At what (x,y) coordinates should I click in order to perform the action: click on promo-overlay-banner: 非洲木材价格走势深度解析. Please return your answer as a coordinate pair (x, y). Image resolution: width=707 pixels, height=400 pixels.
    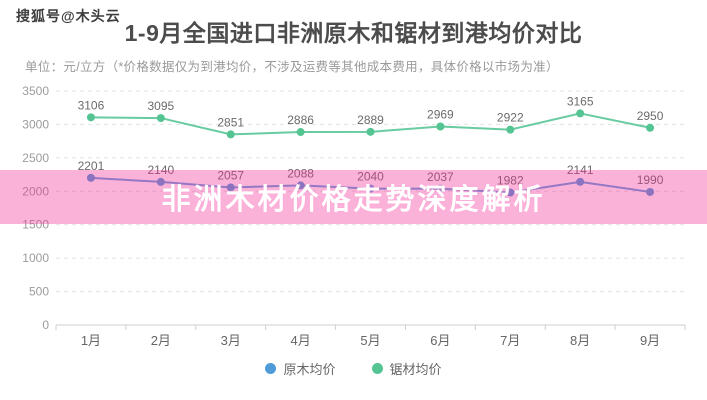
    Looking at the image, I should click on (353, 197).